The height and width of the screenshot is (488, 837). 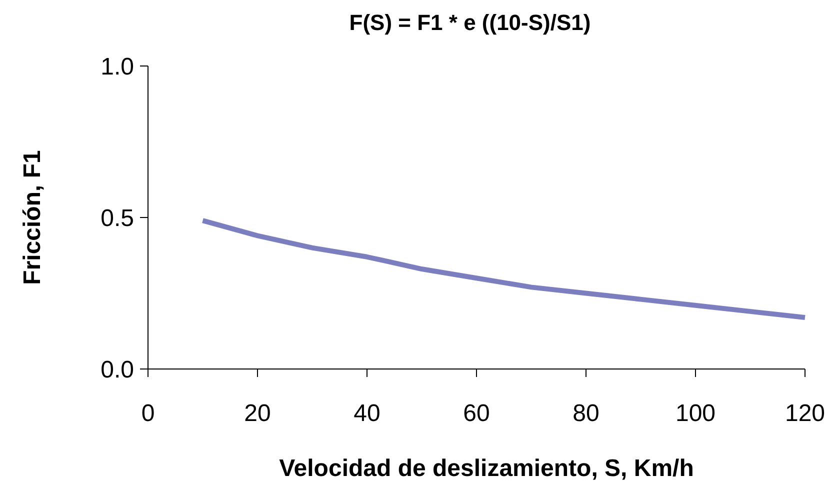 I want to click on y-tick-label: 0.0, so click(x=117, y=370).